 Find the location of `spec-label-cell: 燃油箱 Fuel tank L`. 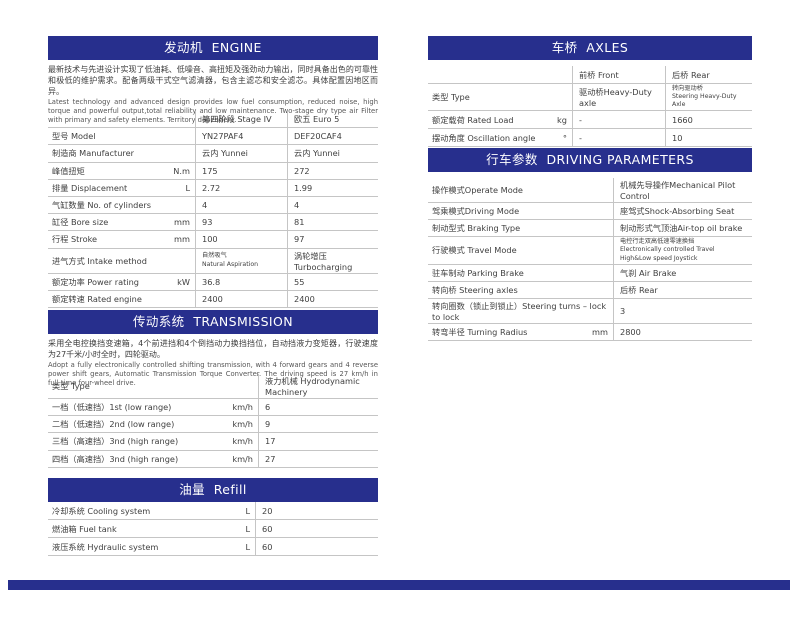

spec-label-cell: 燃油箱 Fuel tank L is located at coordinates (151, 528).